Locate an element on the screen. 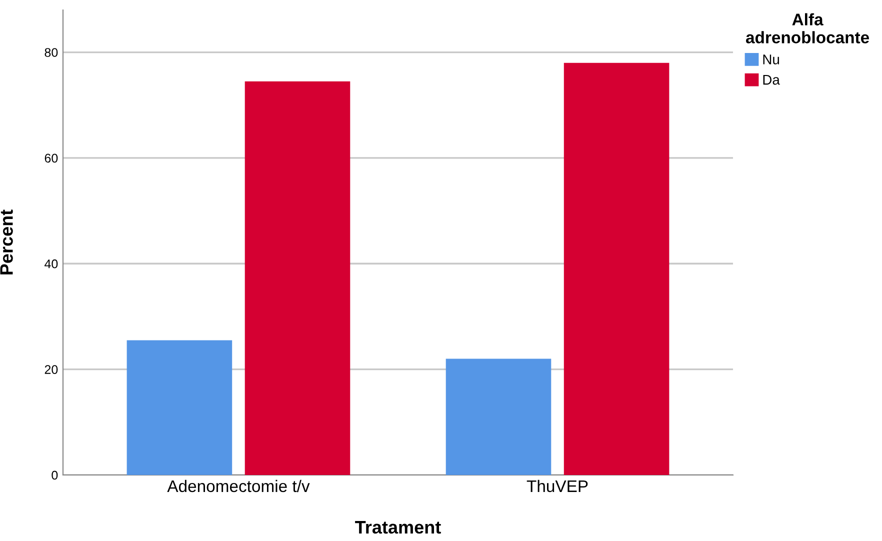 This screenshot has width=882, height=541. y-tick-label: 80 is located at coordinates (51, 52).